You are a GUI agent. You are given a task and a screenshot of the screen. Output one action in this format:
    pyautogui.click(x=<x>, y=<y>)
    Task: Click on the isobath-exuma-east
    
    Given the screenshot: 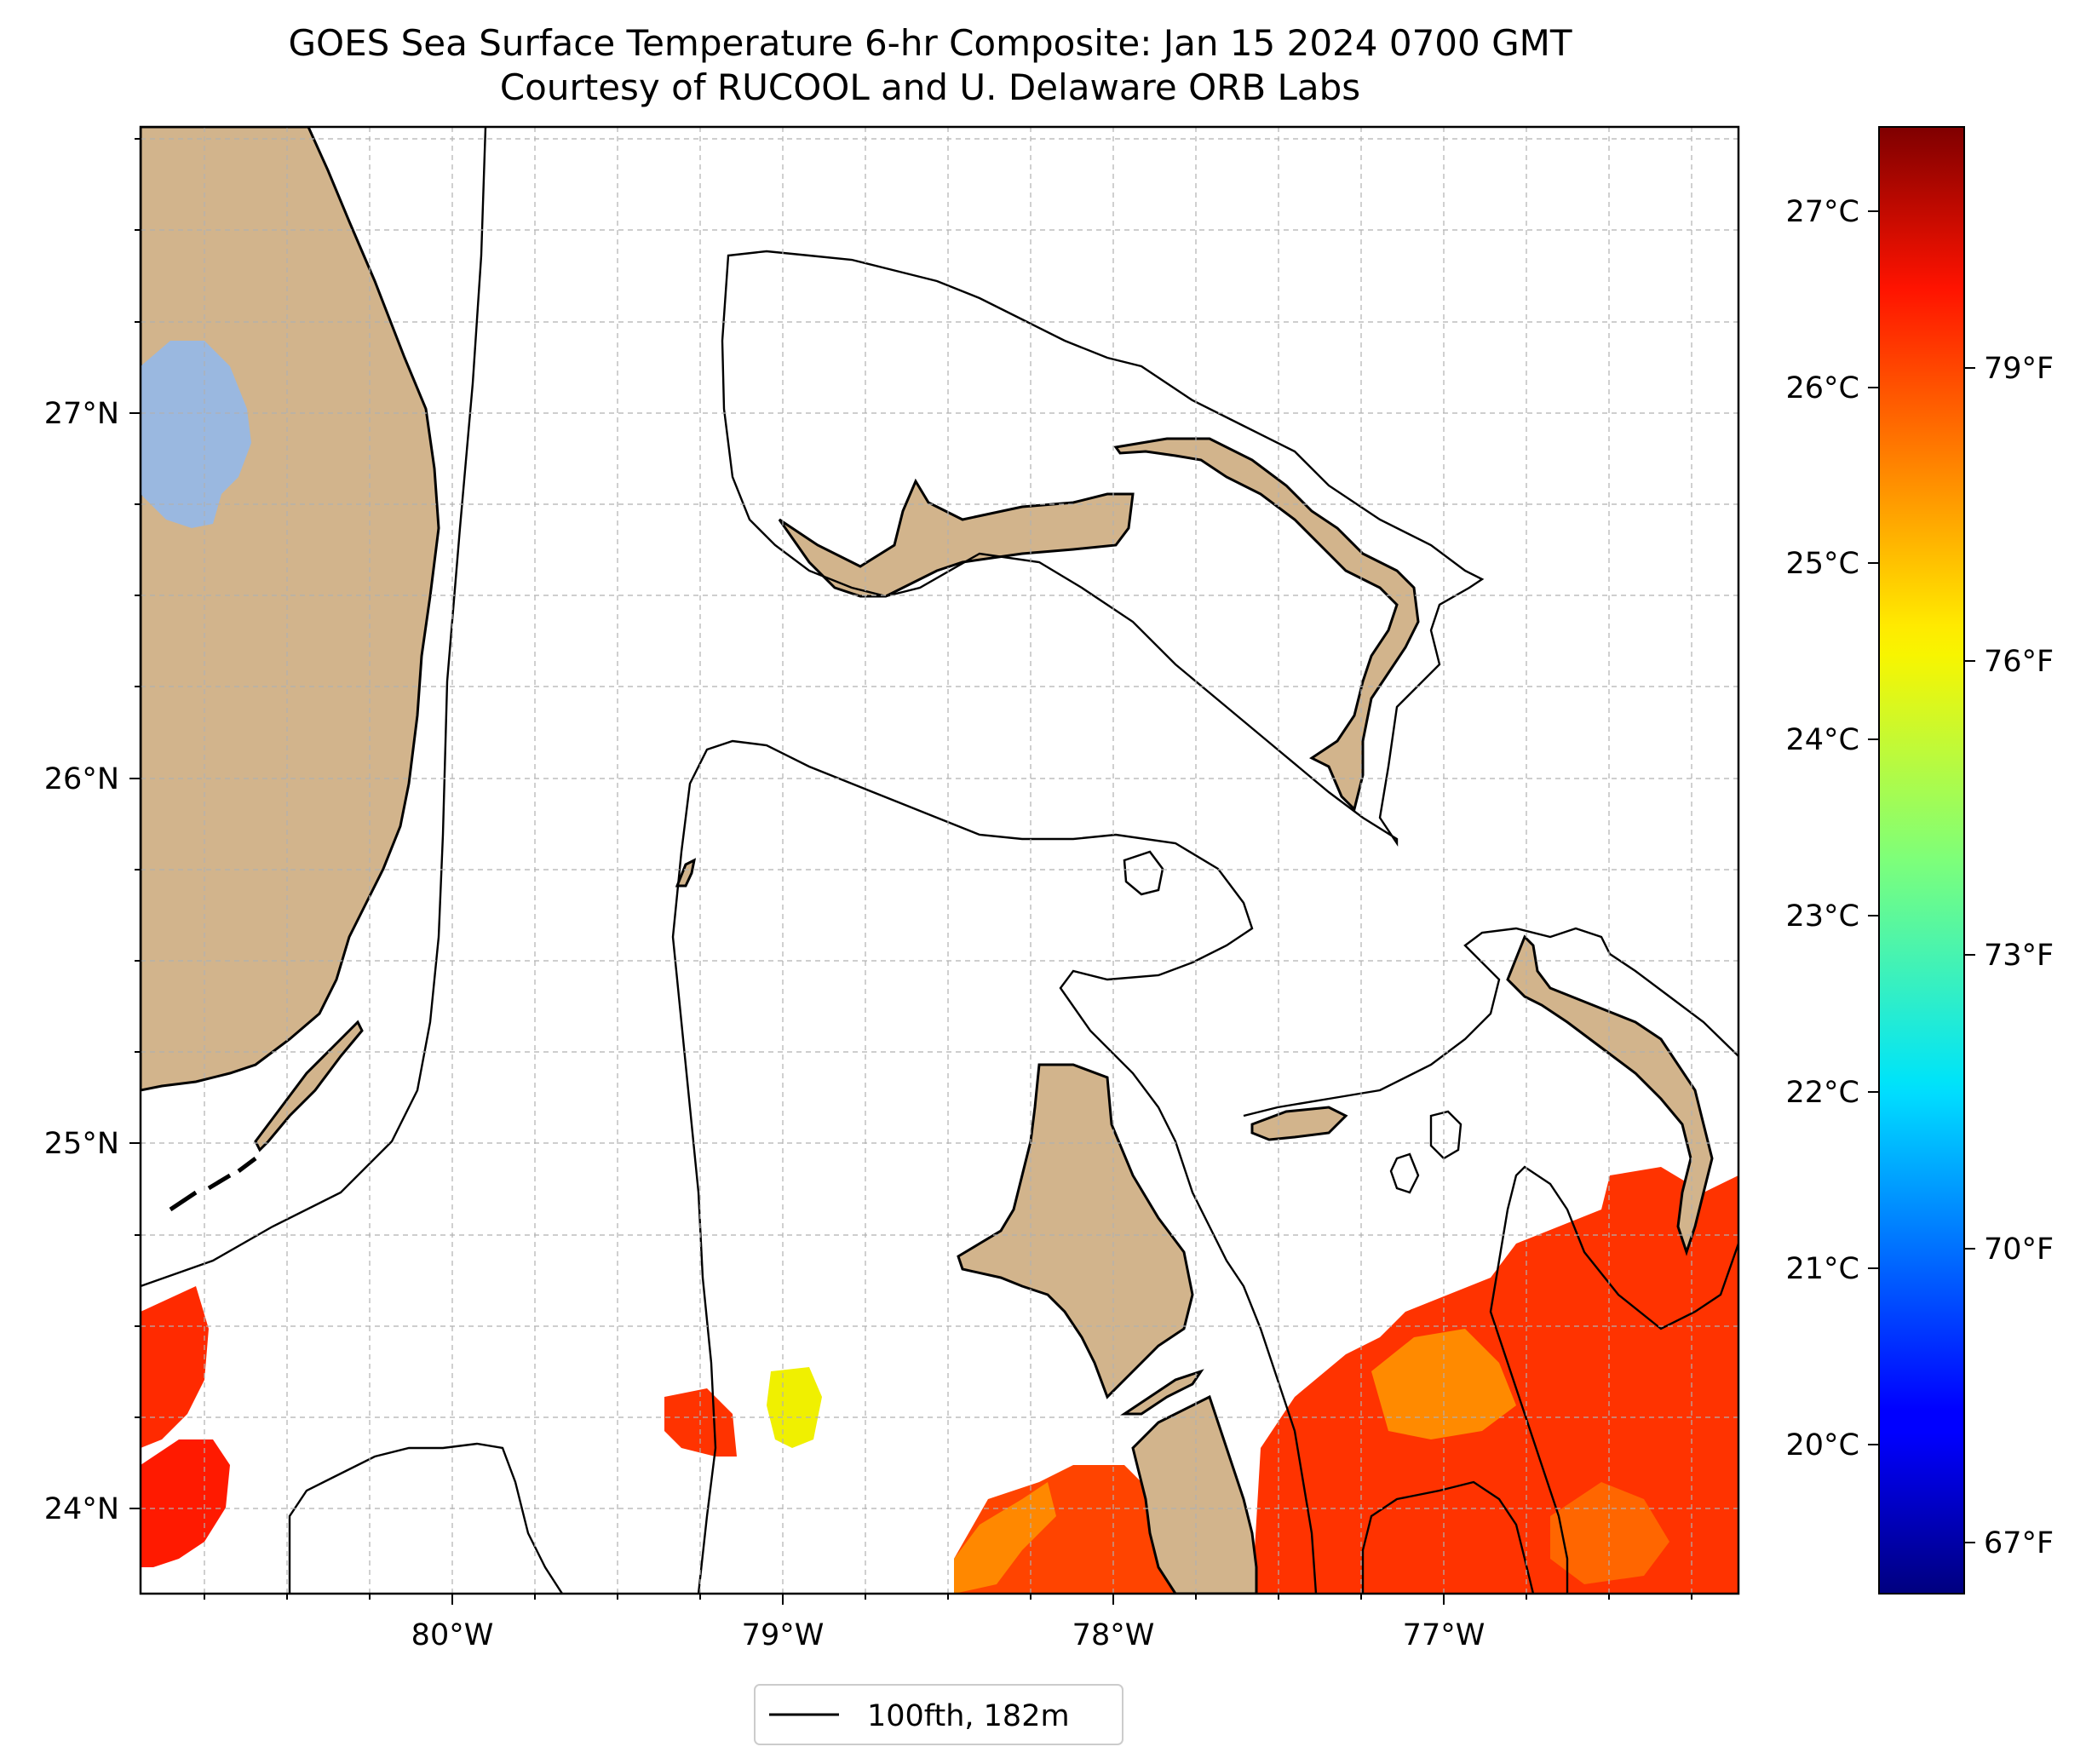 What is the action you would take?
    pyautogui.click(x=1613, y=1379)
    